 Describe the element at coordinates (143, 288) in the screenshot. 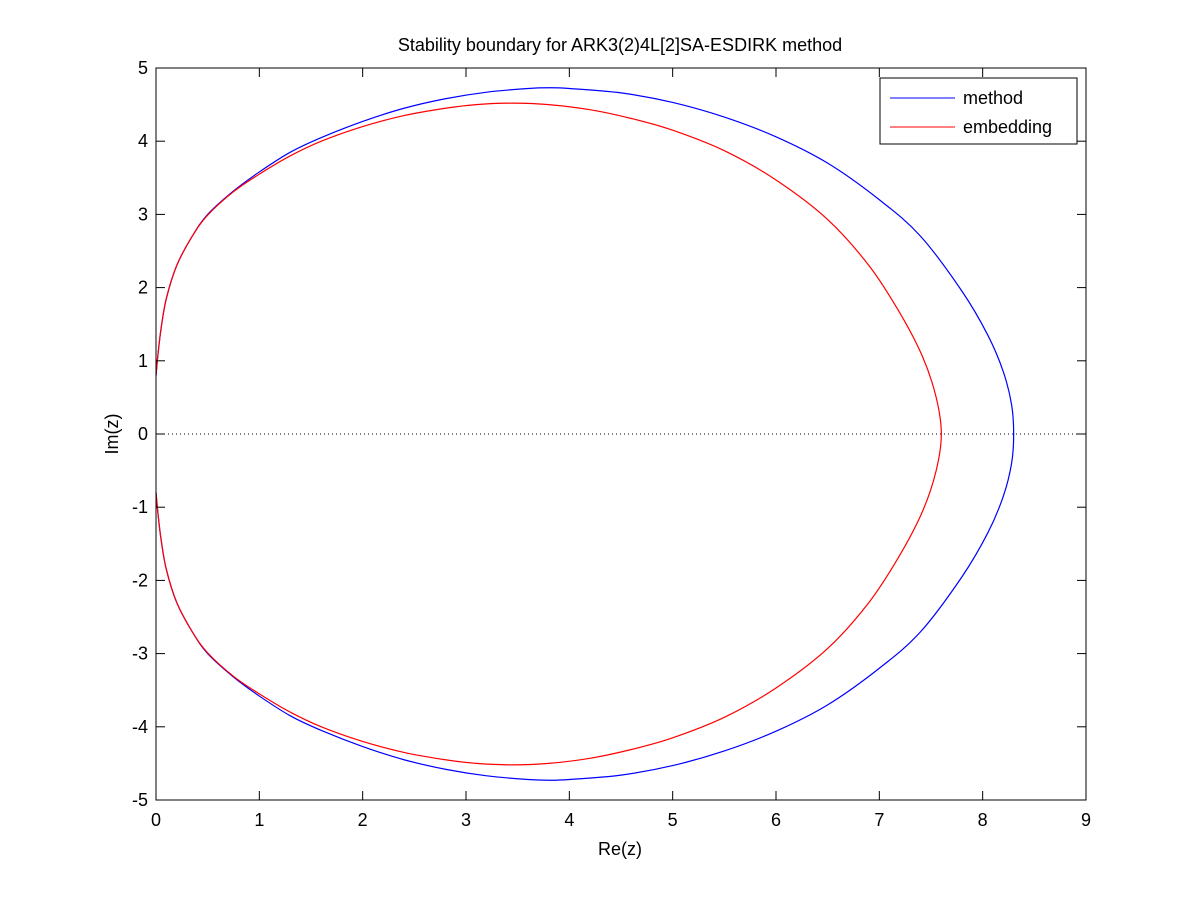

I see `y-tick-label: 2` at that location.